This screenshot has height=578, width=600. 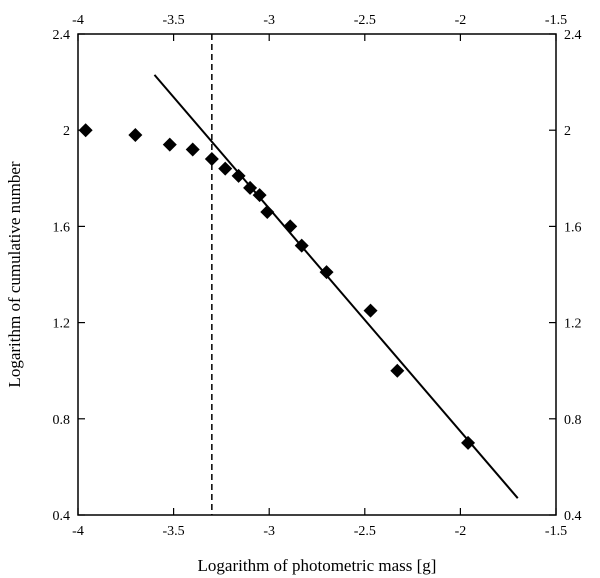 I want to click on x-axis-title: Logarithm of photometric mass [g], so click(x=317, y=565).